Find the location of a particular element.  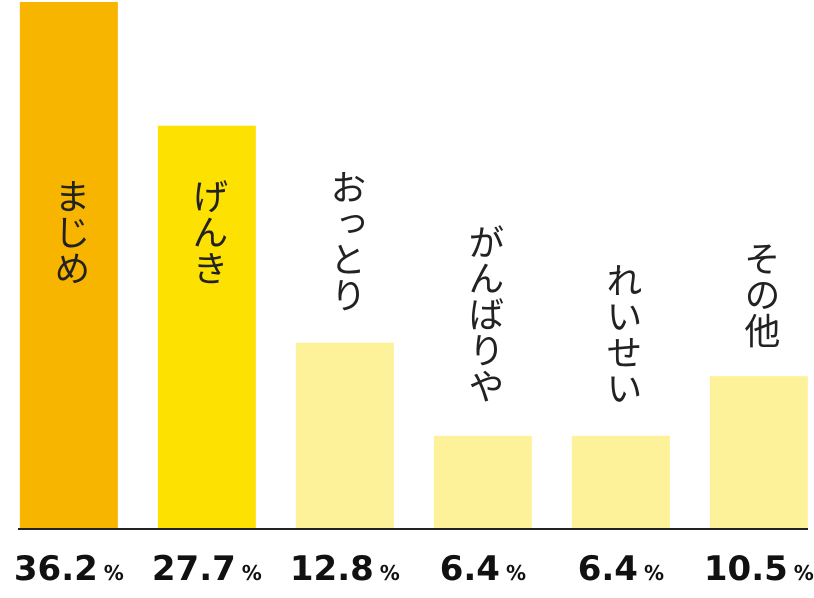

value-label: 36.2% is located at coordinates (69, 569).